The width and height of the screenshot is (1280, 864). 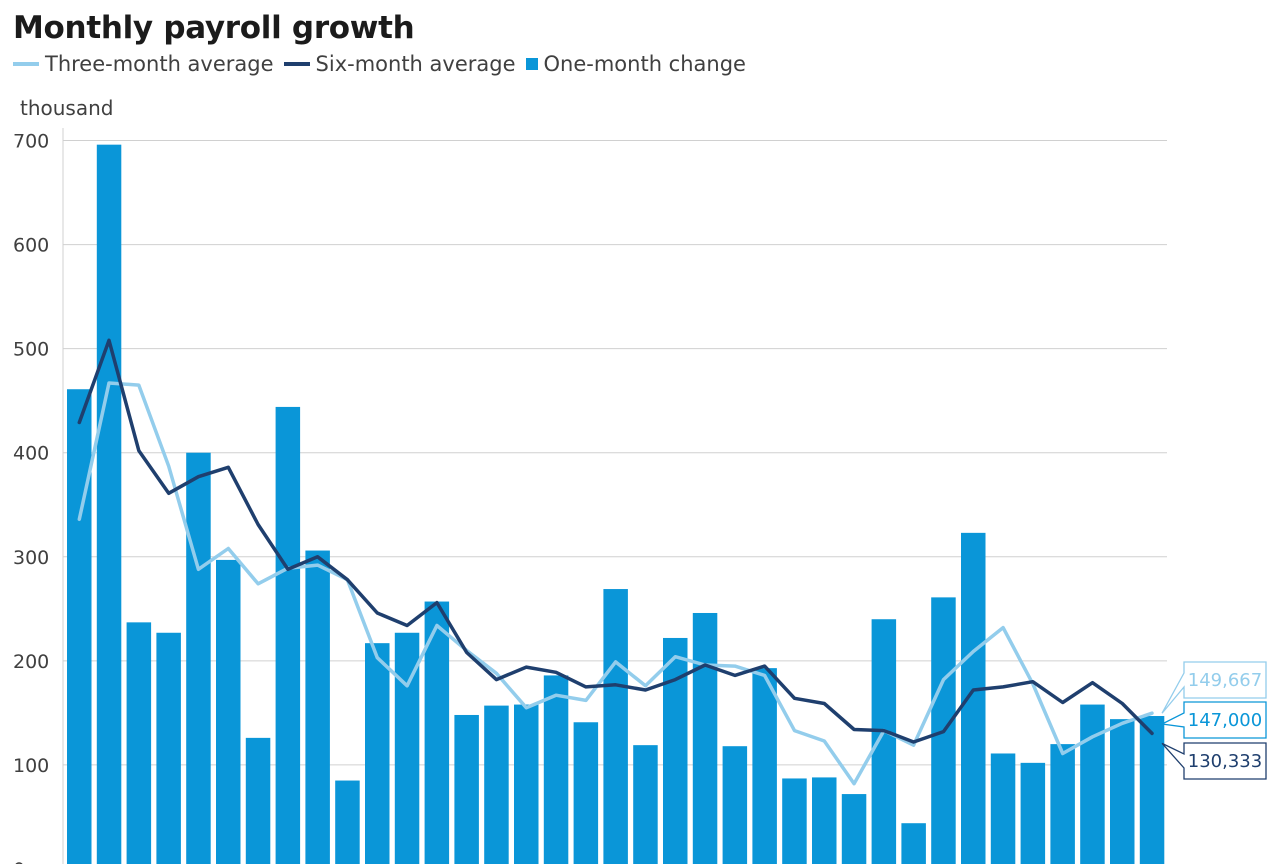 I want to click on end-label-one-month-box, so click(x=1213, y=720).